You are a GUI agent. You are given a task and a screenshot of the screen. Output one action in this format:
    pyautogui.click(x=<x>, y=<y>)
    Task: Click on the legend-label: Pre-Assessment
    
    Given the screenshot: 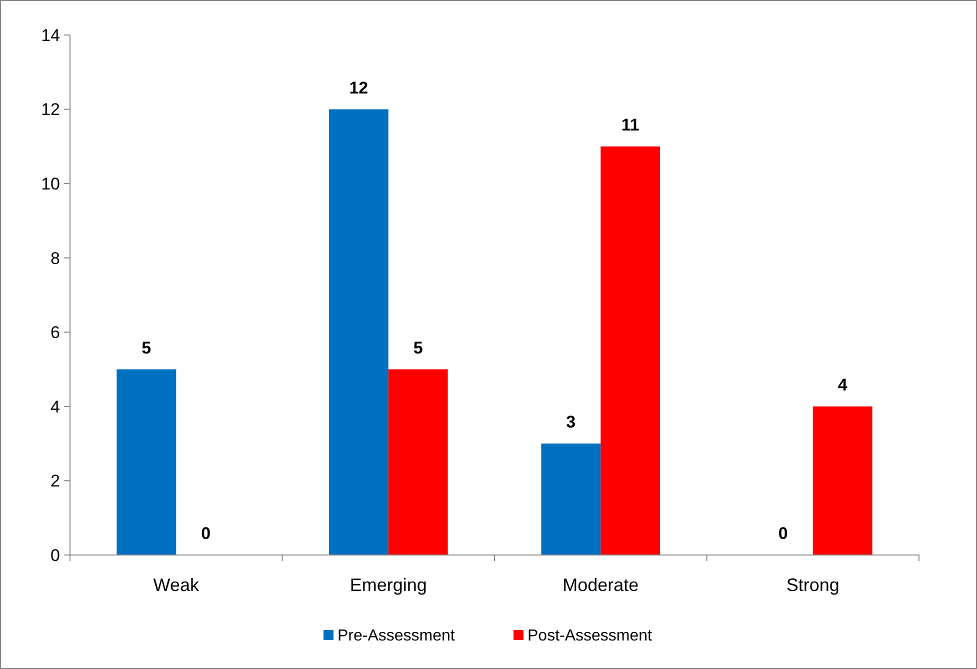 What is the action you would take?
    pyautogui.click(x=397, y=636)
    